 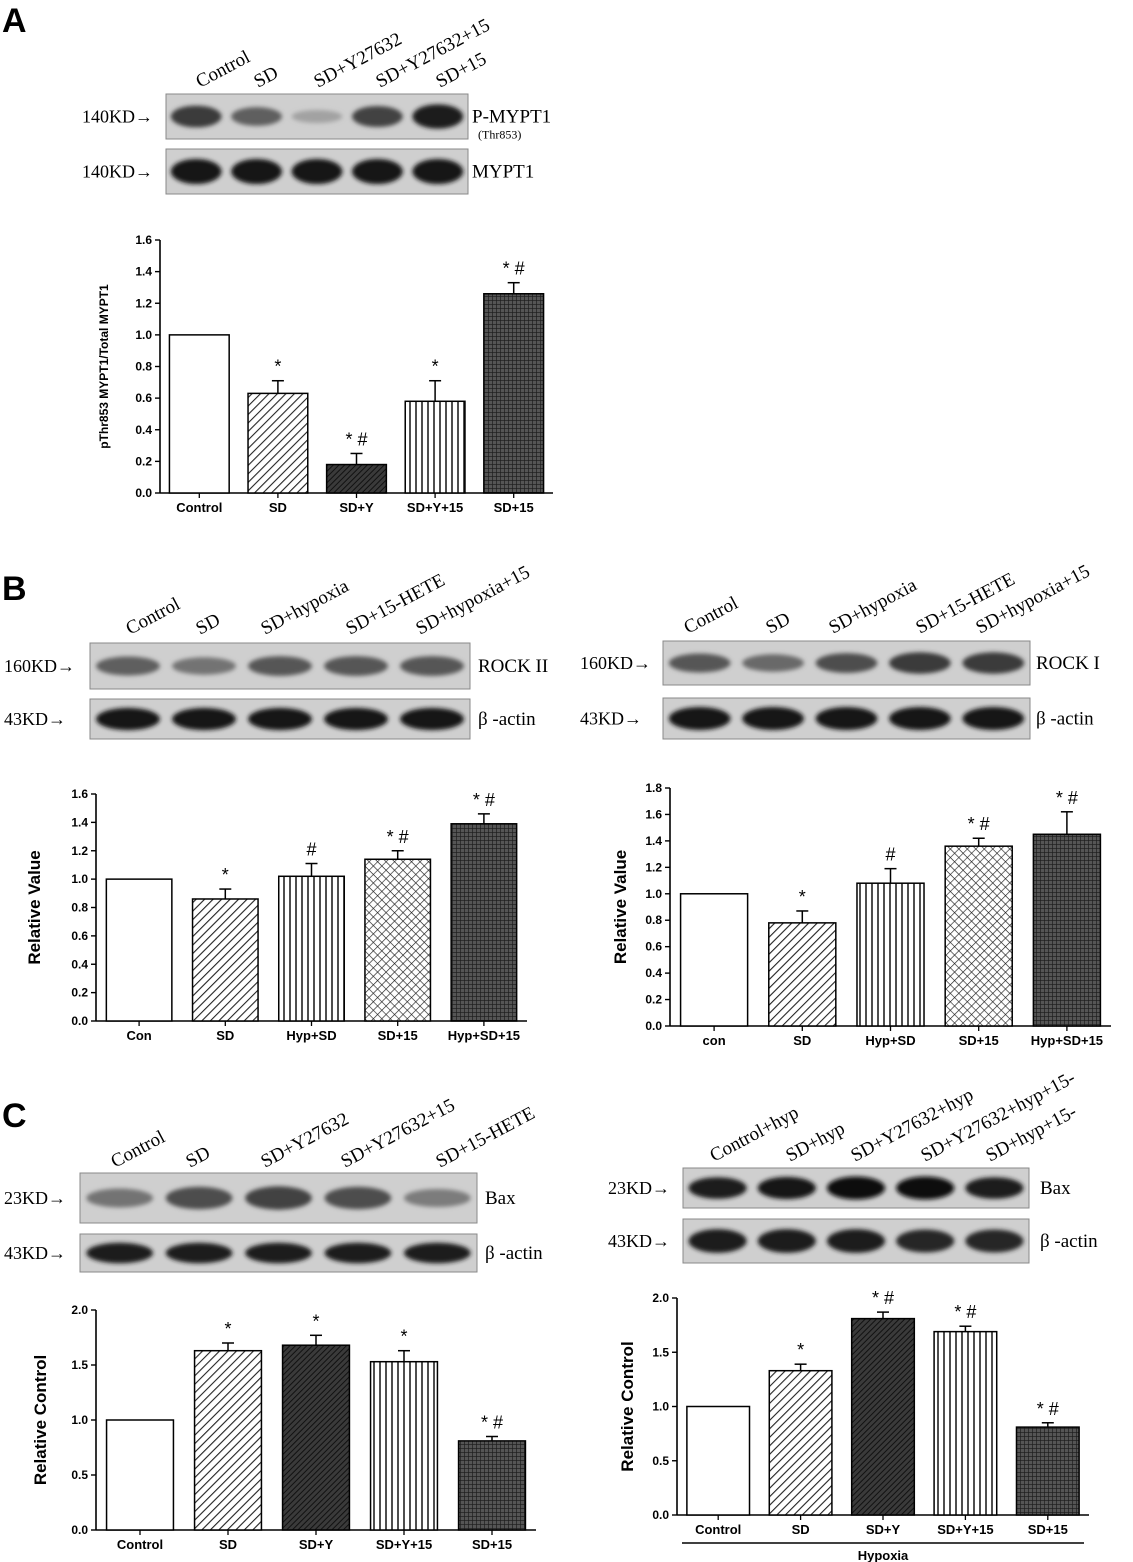 What do you see at coordinates (14, 1116) in the screenshot?
I see `panel-letter-c: C` at bounding box center [14, 1116].